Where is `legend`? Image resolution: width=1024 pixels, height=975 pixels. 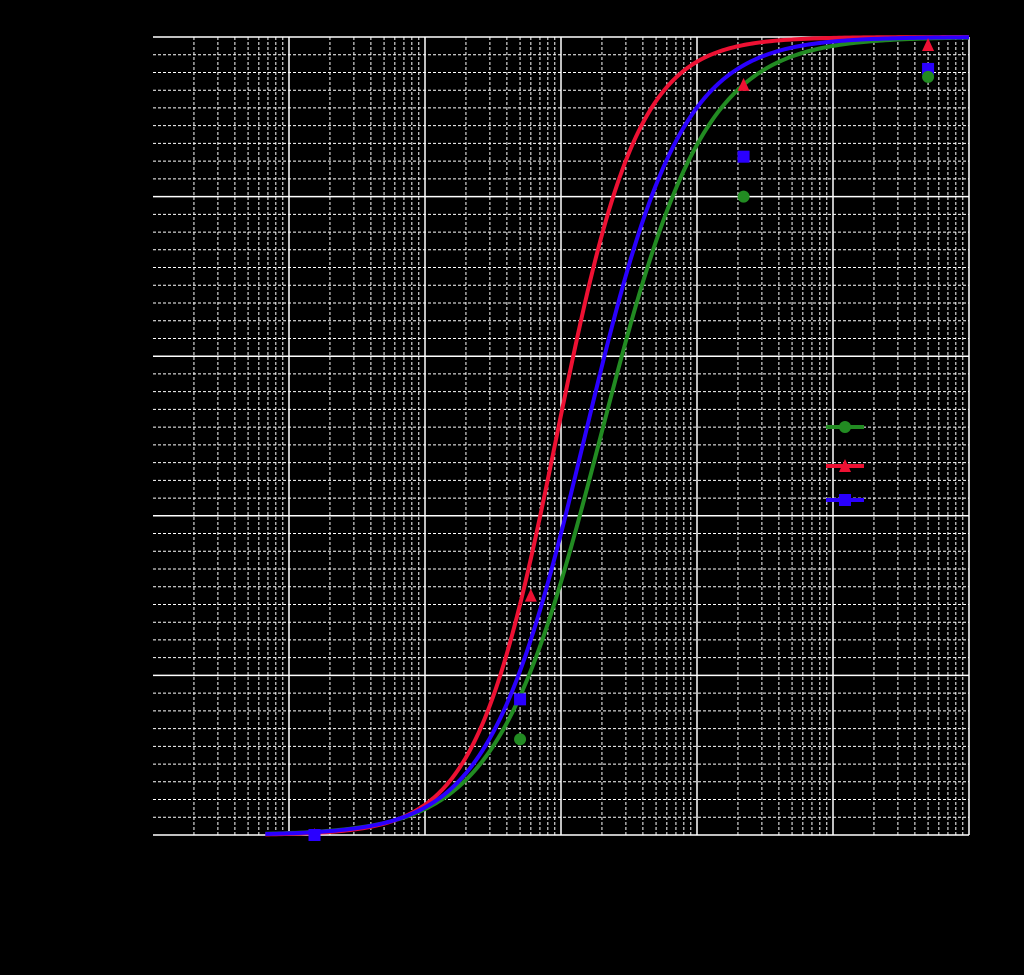
legend is located at coordinates (845, 463).